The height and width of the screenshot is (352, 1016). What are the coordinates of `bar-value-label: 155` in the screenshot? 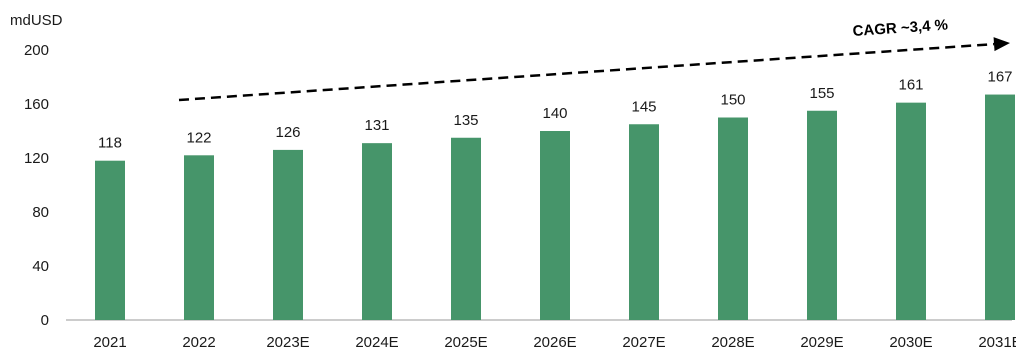 It's located at (821, 93).